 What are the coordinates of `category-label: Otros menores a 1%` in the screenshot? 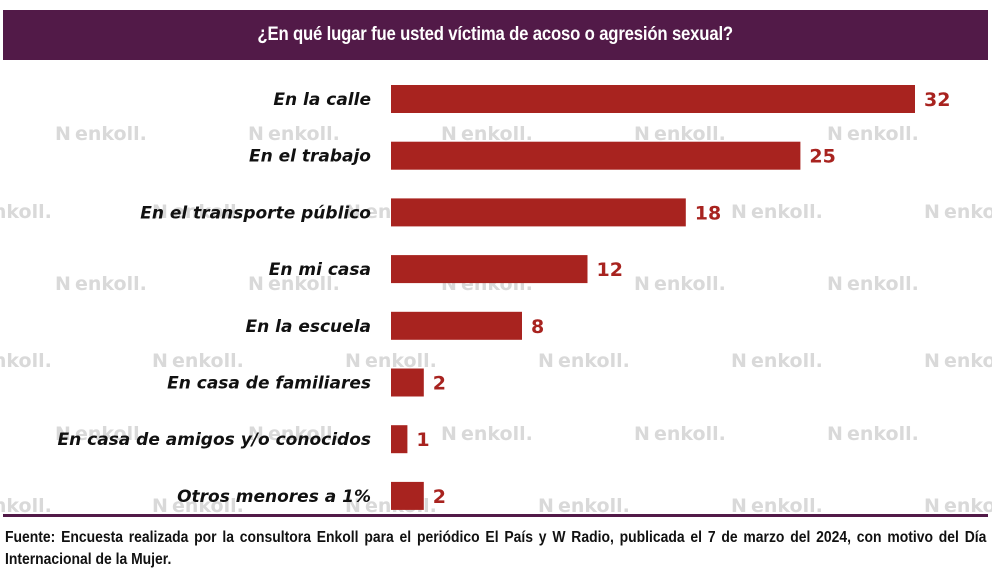 It's located at (274, 497).